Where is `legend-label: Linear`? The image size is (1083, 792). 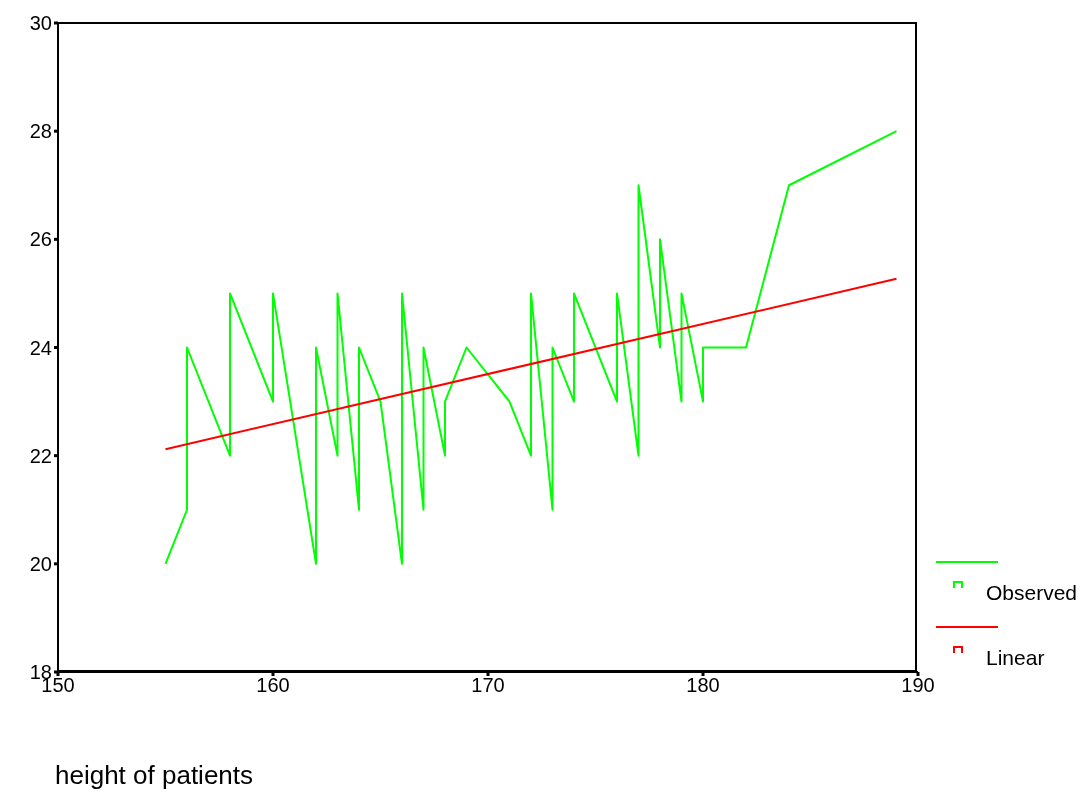
legend-label: Linear is located at coordinates (1015, 658).